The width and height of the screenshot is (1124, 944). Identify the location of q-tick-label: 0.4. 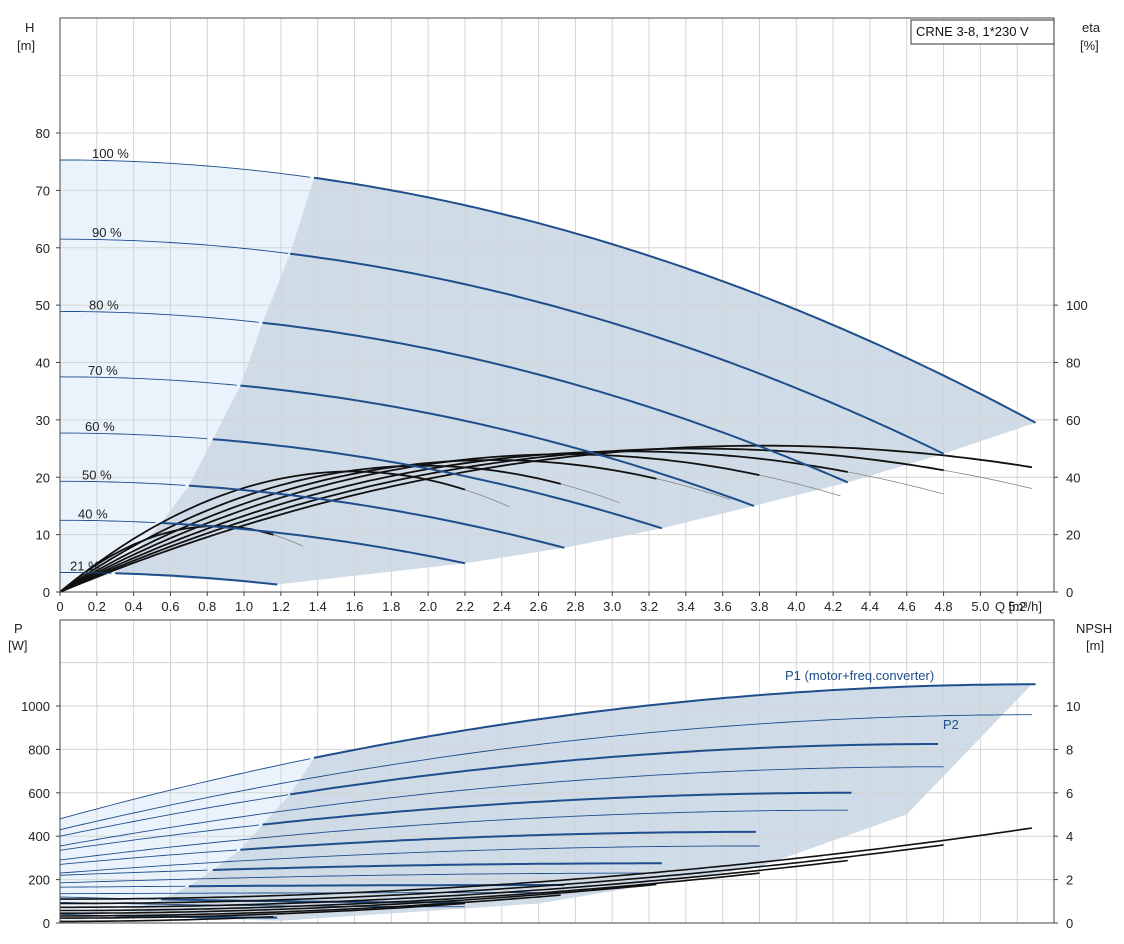
(134, 606).